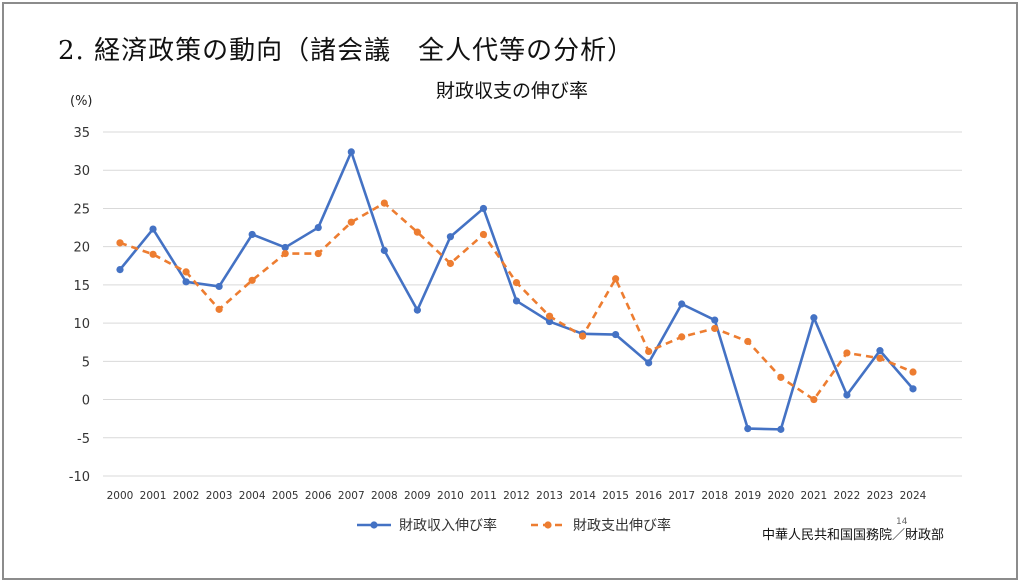 This screenshot has height=586, width=1024. I want to click on x-tick-label: 2008, so click(384, 496).